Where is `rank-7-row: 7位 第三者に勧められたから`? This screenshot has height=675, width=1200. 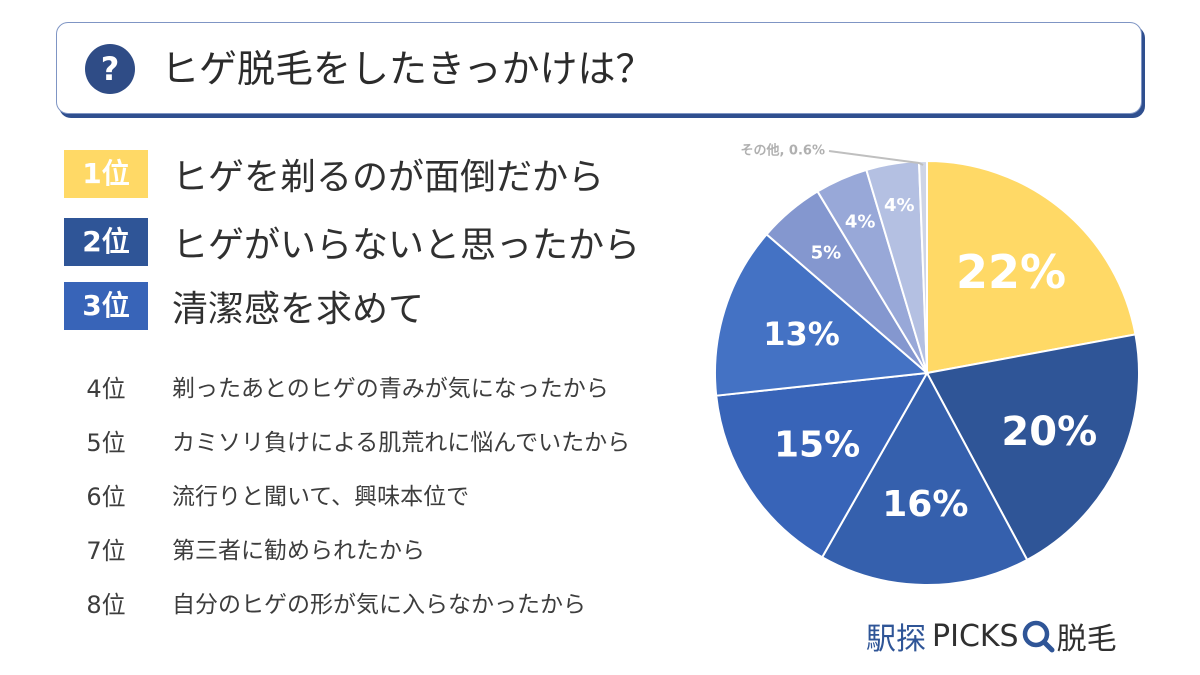
rank-7-row: 7位 第三者に勧められたから is located at coordinates (244, 548).